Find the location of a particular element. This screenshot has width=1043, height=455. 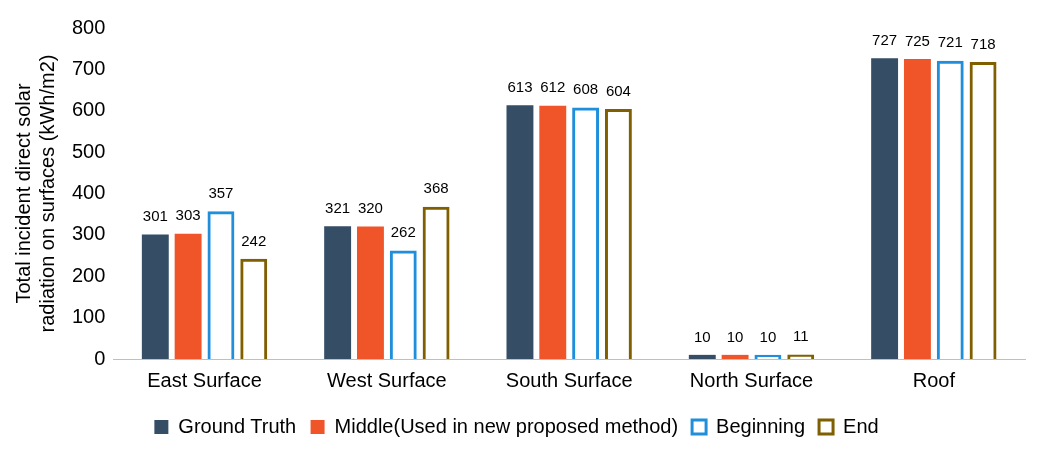

x-tick-label: North Surface is located at coordinates (751, 379).